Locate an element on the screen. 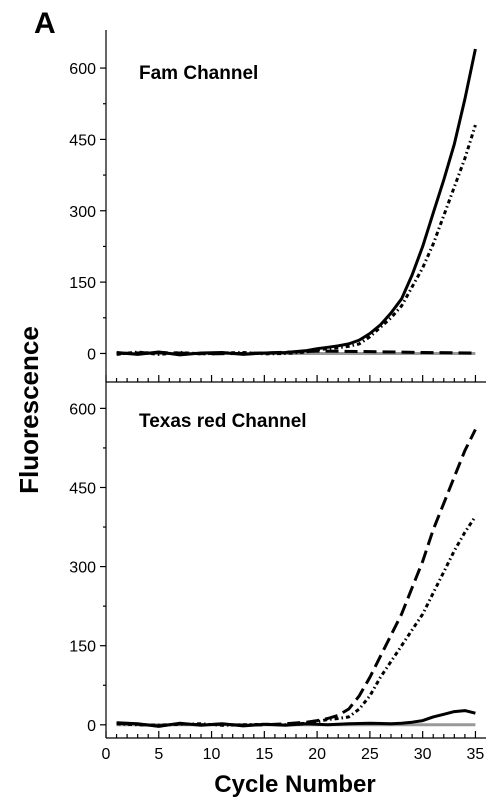 The height and width of the screenshot is (802, 491). texas-red-channel-title: Texas red Channel is located at coordinates (223, 421).